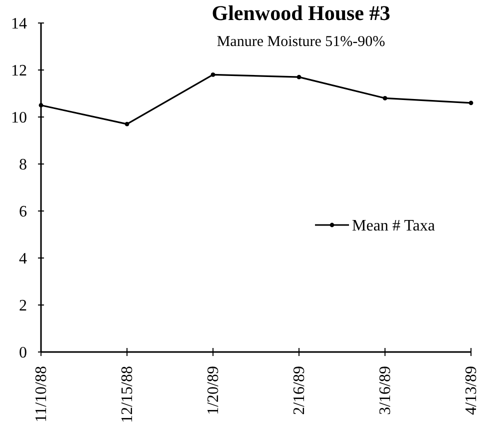 This screenshot has height=444, width=482. What do you see at coordinates (213, 390) in the screenshot?
I see `x-tick-label: 1/20/89` at bounding box center [213, 390].